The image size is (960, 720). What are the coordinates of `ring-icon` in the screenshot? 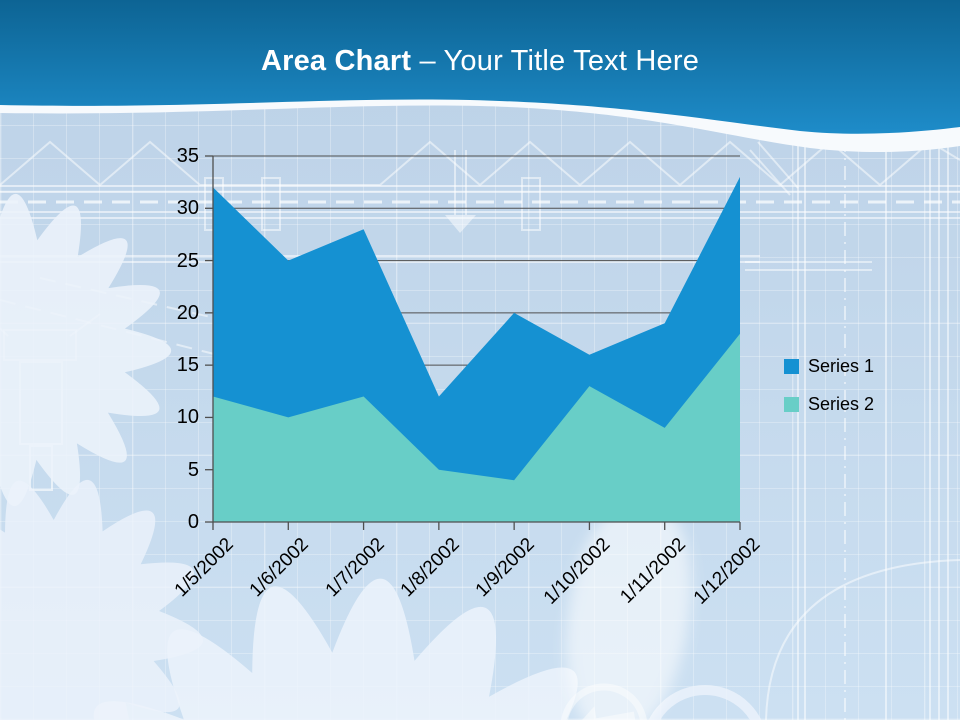 It's located at (705, 702).